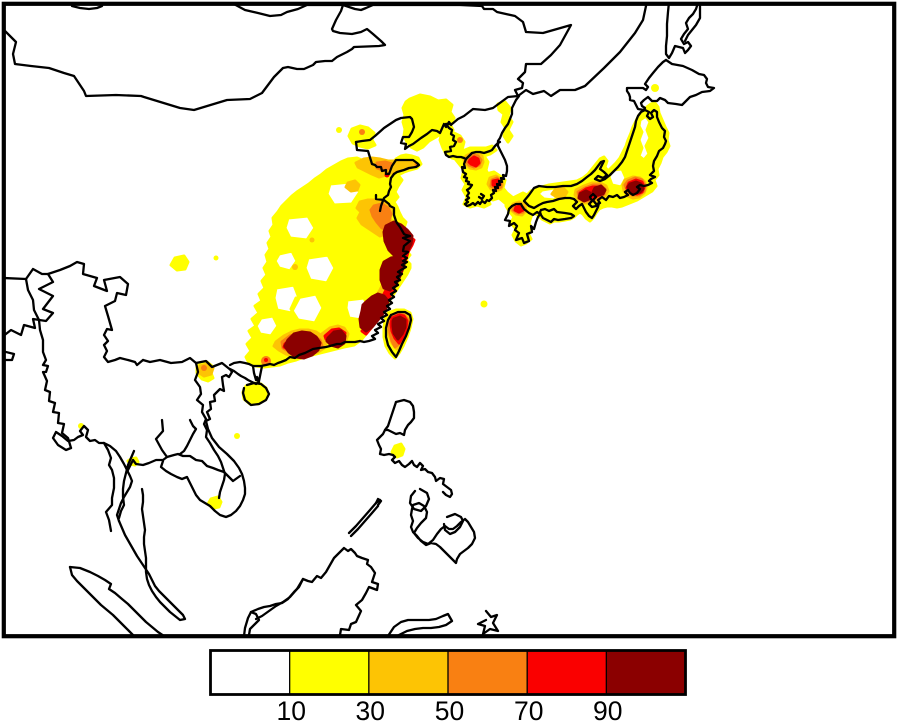 The height and width of the screenshot is (728, 900). I want to click on svg-text: 30, so click(370, 709).